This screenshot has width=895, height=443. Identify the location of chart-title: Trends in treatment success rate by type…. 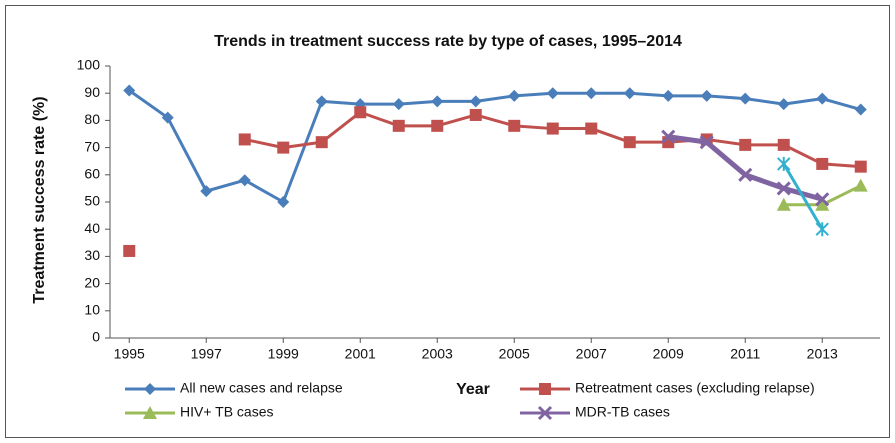
(448, 41).